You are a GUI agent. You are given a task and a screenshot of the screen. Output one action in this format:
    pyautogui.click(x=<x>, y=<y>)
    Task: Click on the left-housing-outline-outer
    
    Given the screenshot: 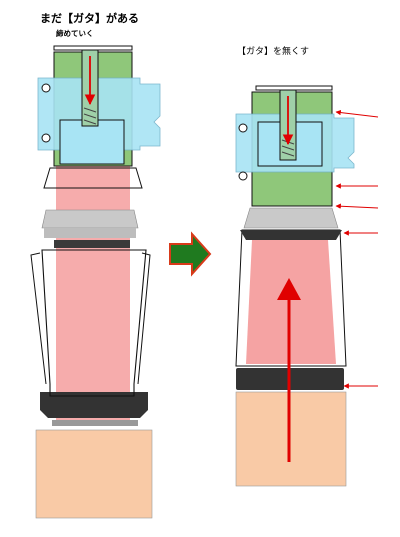 What is the action you would take?
    pyautogui.click(x=90, y=318)
    